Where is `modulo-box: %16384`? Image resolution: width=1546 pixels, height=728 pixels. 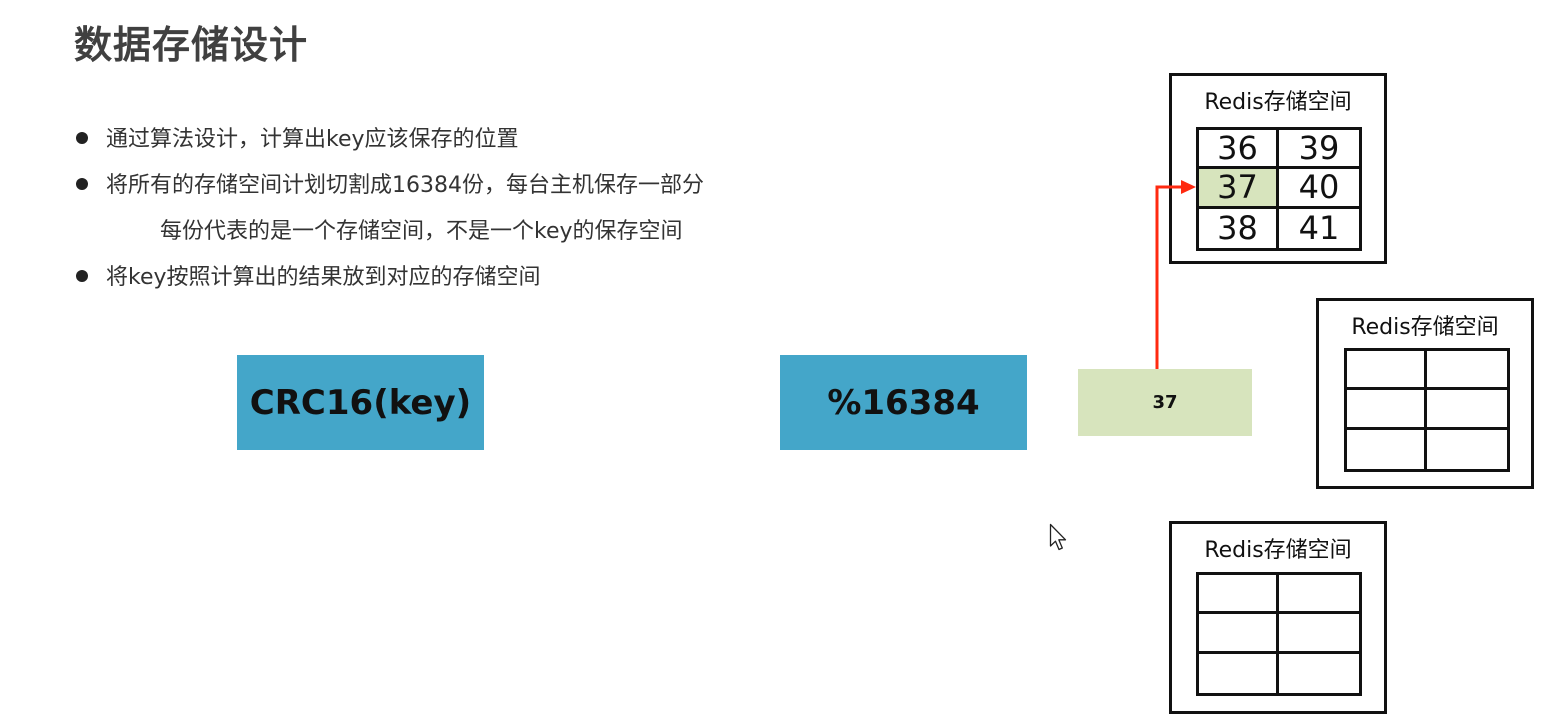
modulo-box: %16384 is located at coordinates (903, 402).